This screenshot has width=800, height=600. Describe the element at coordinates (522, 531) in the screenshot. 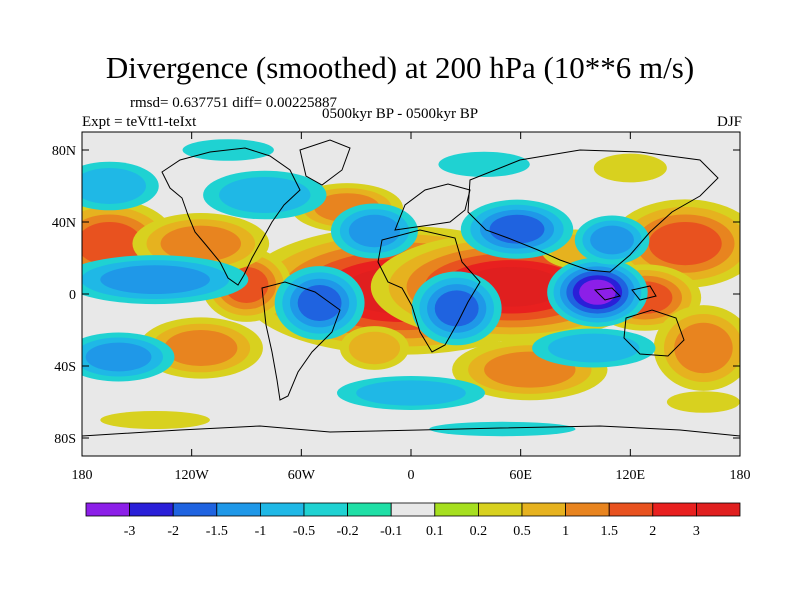

I see `colorbar-label-9: 0.5` at that location.